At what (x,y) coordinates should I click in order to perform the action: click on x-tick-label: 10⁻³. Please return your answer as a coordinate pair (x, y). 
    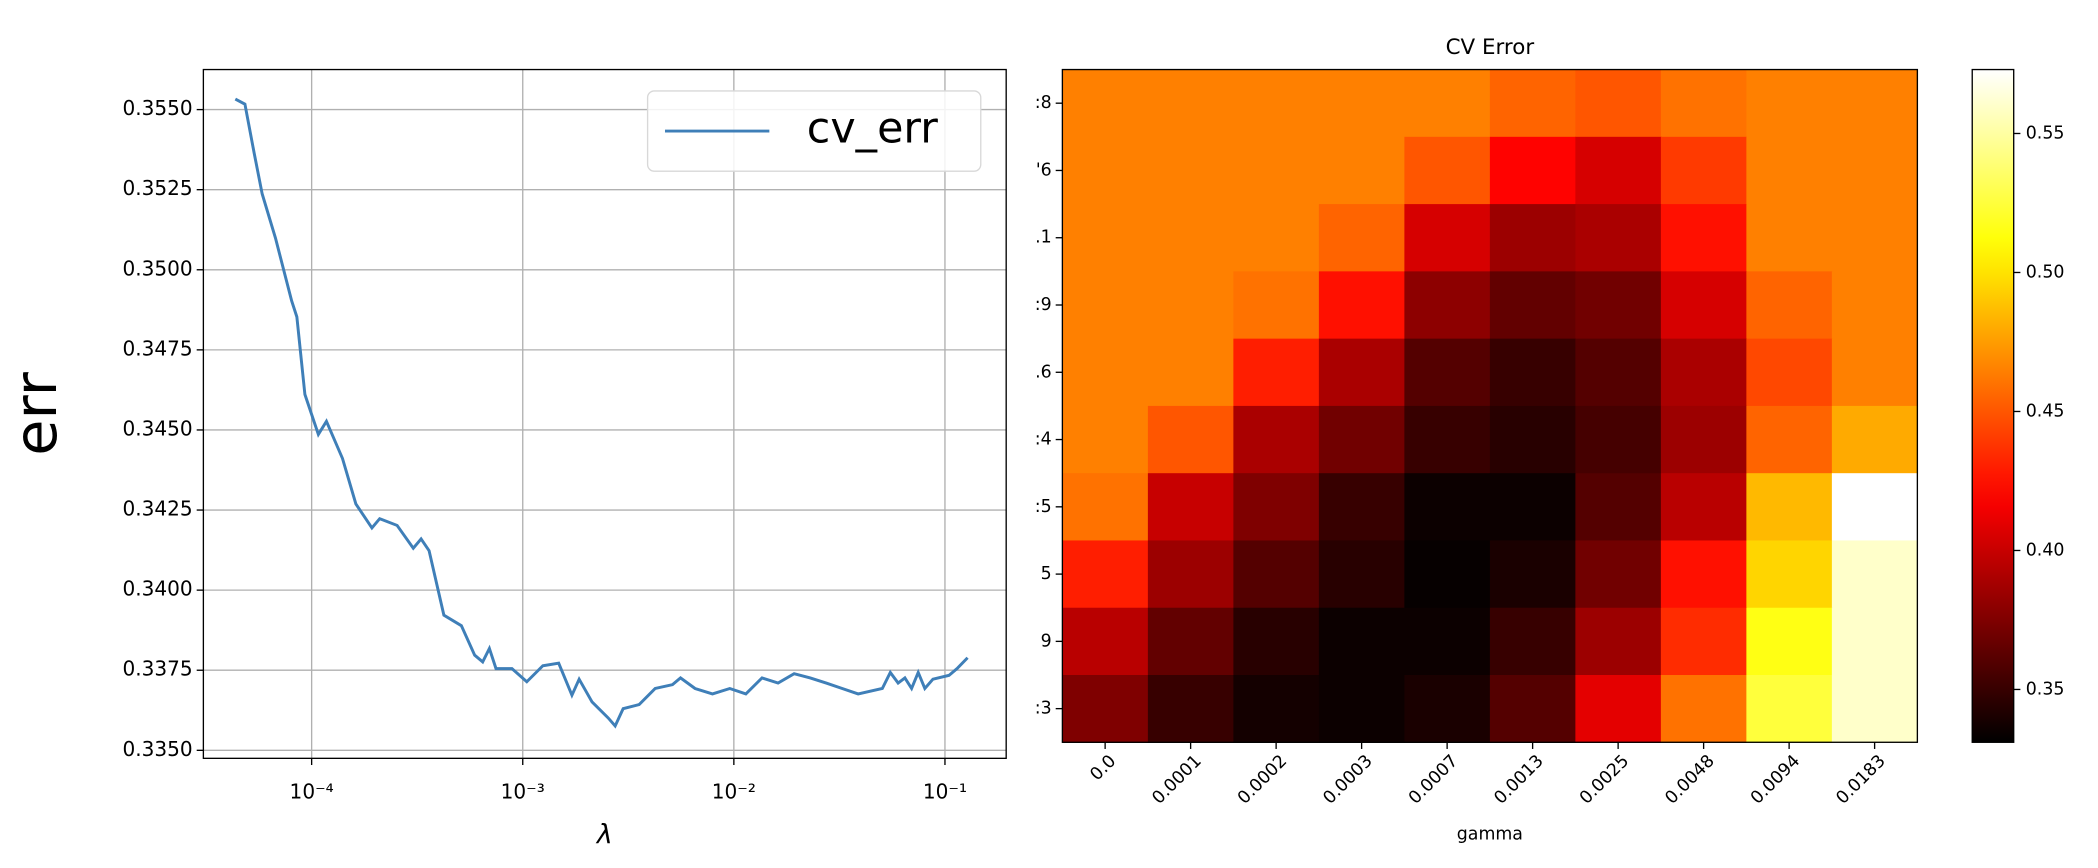
    Looking at the image, I should click on (523, 792).